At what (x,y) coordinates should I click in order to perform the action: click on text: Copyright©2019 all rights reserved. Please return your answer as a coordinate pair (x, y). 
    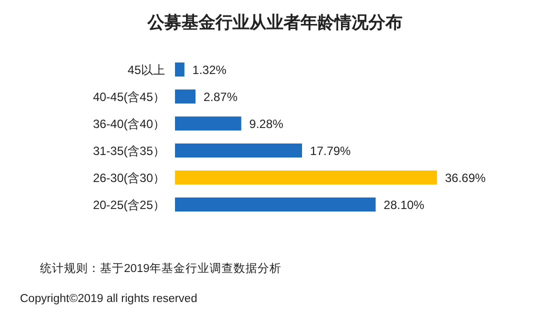
    Looking at the image, I should click on (109, 299).